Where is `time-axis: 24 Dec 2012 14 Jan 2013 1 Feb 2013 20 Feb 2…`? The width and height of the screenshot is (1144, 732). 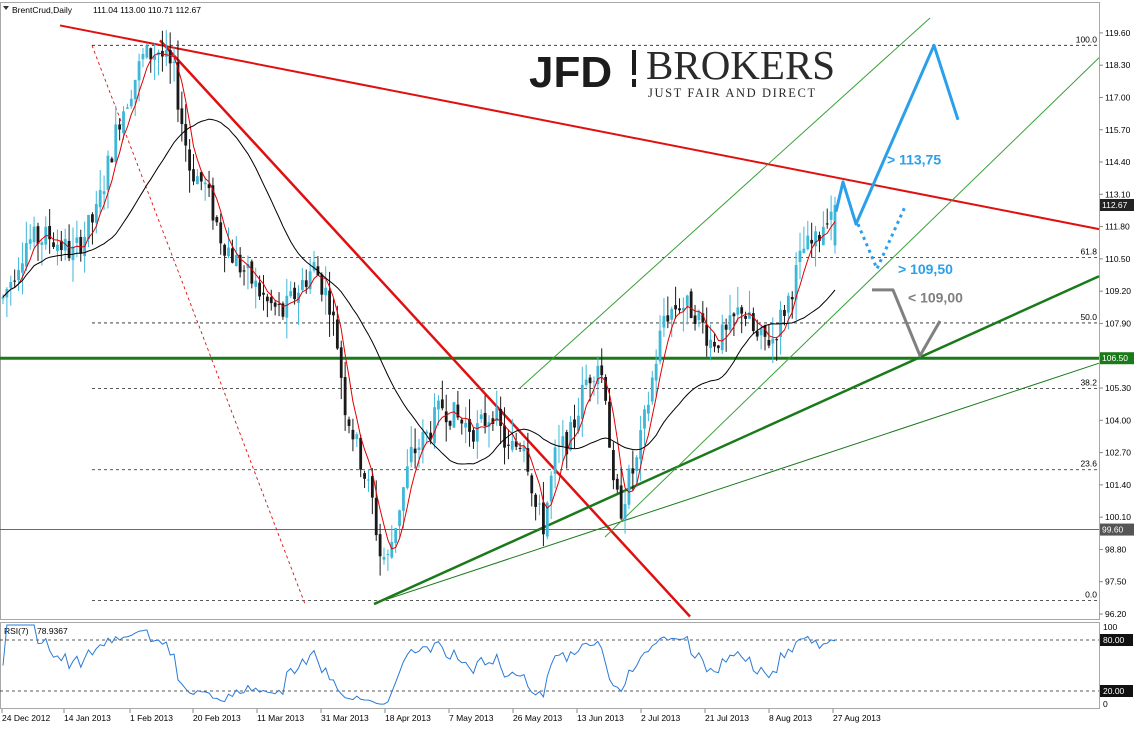 time-axis: 24 Dec 2012 14 Jan 2013 1 Feb 2013 20 Feb 2… is located at coordinates (441, 716).